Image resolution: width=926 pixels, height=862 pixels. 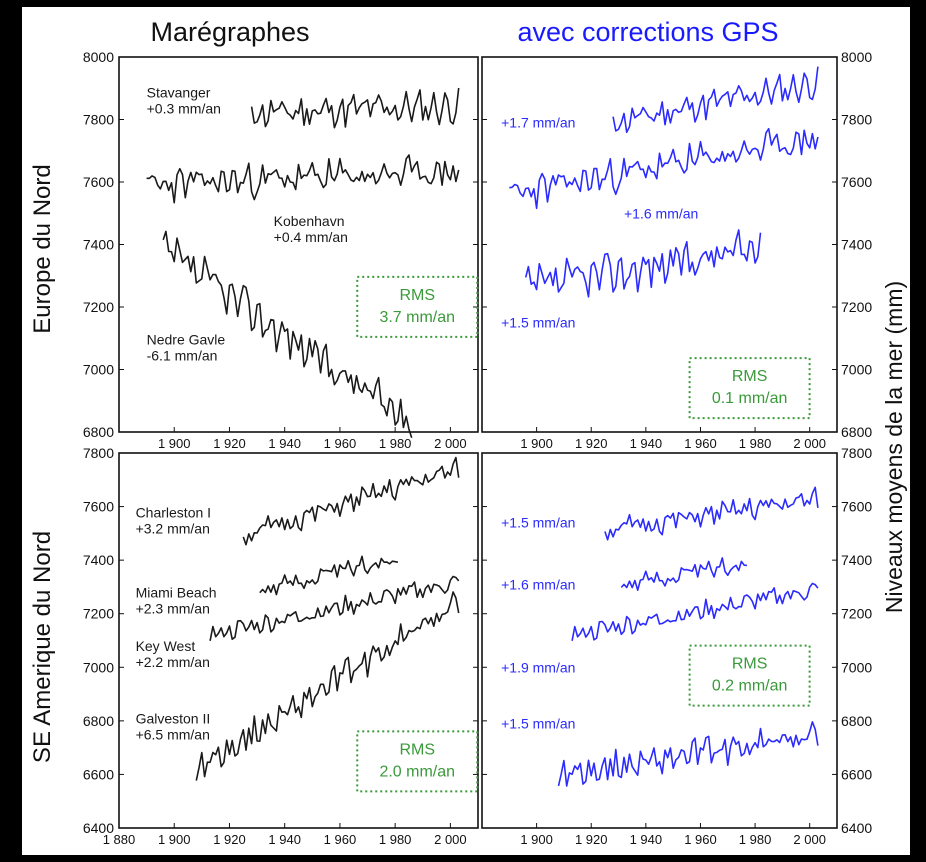 What do you see at coordinates (184, 109) in the screenshot?
I see `series-rate: +0.3 mm/an` at bounding box center [184, 109].